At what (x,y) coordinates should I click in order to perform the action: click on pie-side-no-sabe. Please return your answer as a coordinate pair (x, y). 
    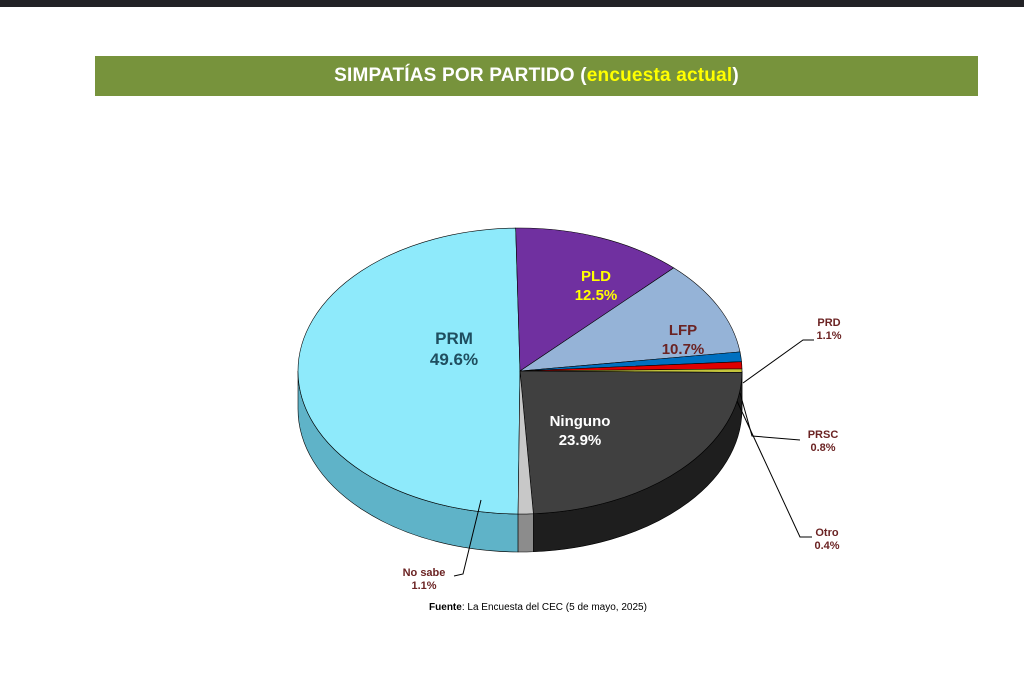
    Looking at the image, I should click on (525, 533).